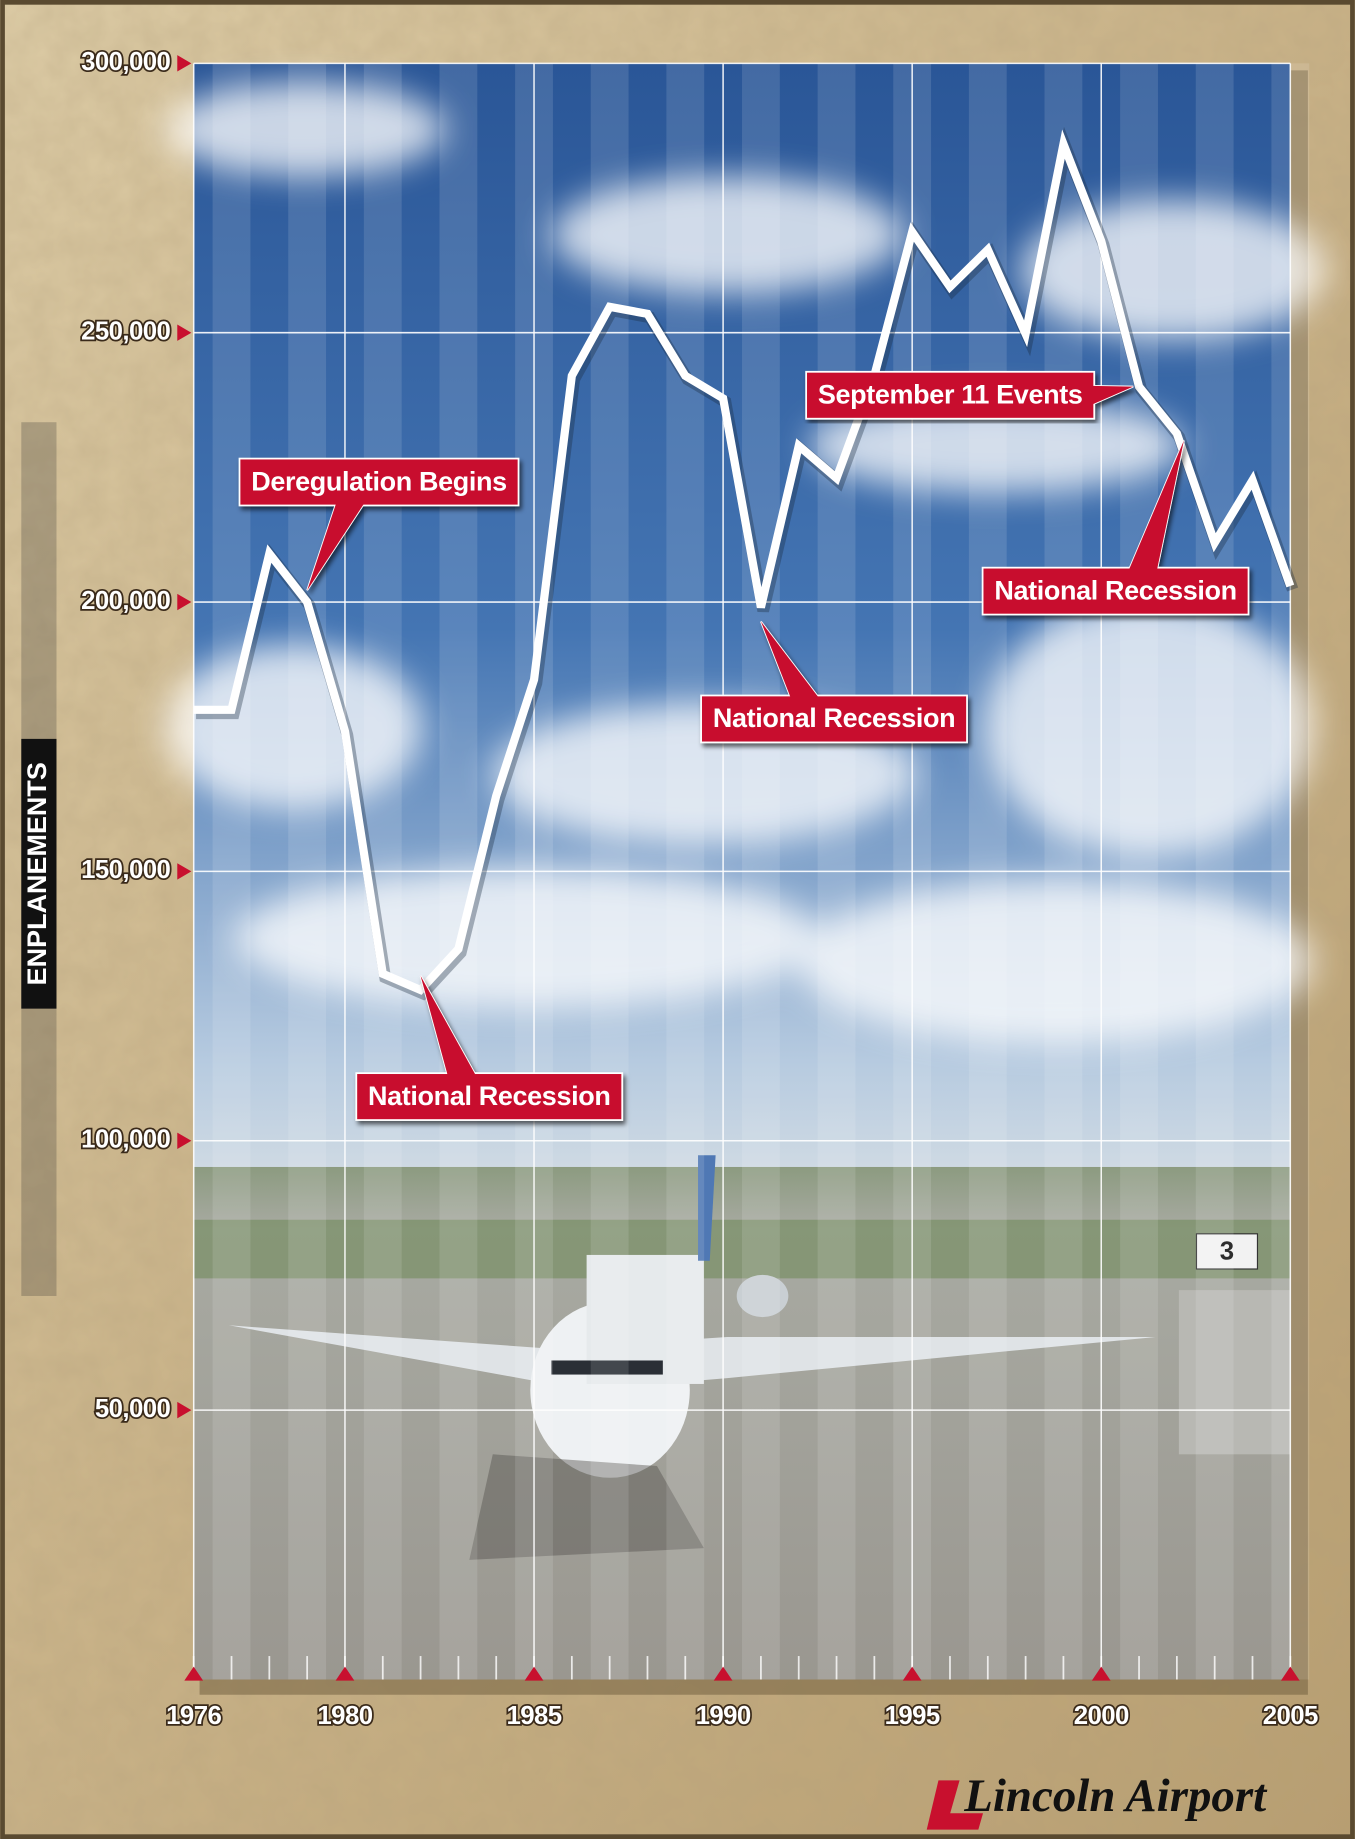  Describe the element at coordinates (912, 1716) in the screenshot. I see `x-tick-label: 1995` at that location.